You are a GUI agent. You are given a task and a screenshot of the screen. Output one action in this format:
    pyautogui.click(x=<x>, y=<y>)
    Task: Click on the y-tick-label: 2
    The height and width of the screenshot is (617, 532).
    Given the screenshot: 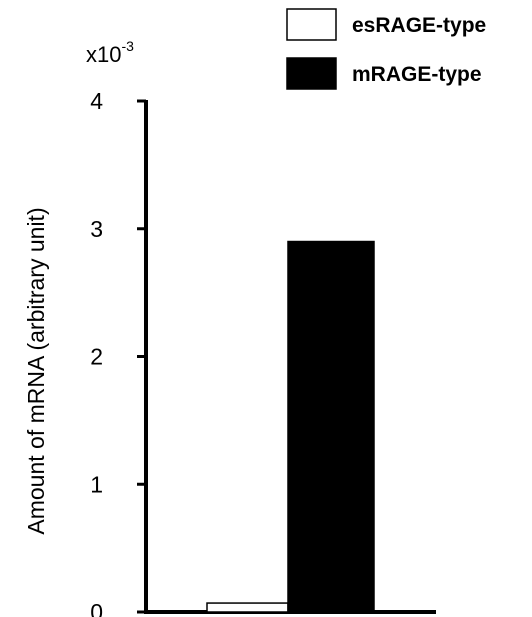 What is the action you would take?
    pyautogui.click(x=96, y=357)
    